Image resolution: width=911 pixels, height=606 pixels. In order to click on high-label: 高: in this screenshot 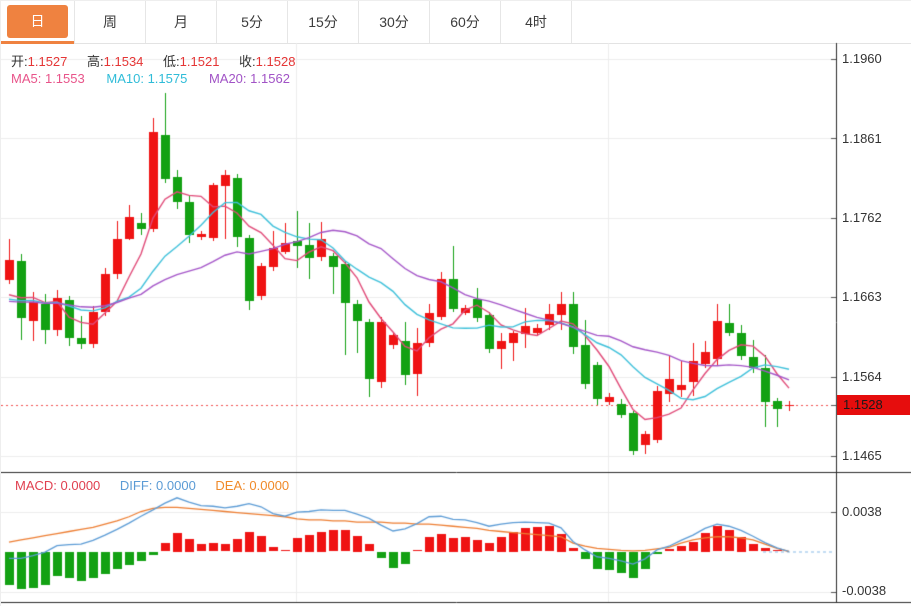, I will do `click(95, 61)`.